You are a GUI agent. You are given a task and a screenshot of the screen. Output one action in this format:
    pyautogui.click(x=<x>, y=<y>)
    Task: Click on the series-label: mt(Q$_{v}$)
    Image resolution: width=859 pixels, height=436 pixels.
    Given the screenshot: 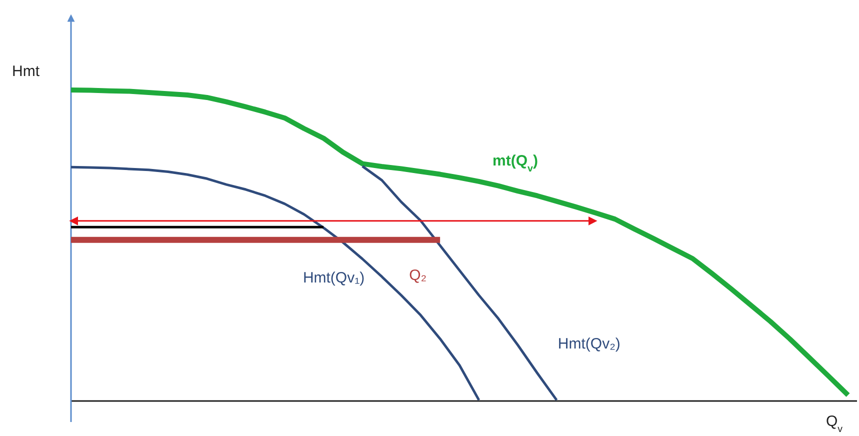 What is the action you would take?
    pyautogui.click(x=515, y=163)
    